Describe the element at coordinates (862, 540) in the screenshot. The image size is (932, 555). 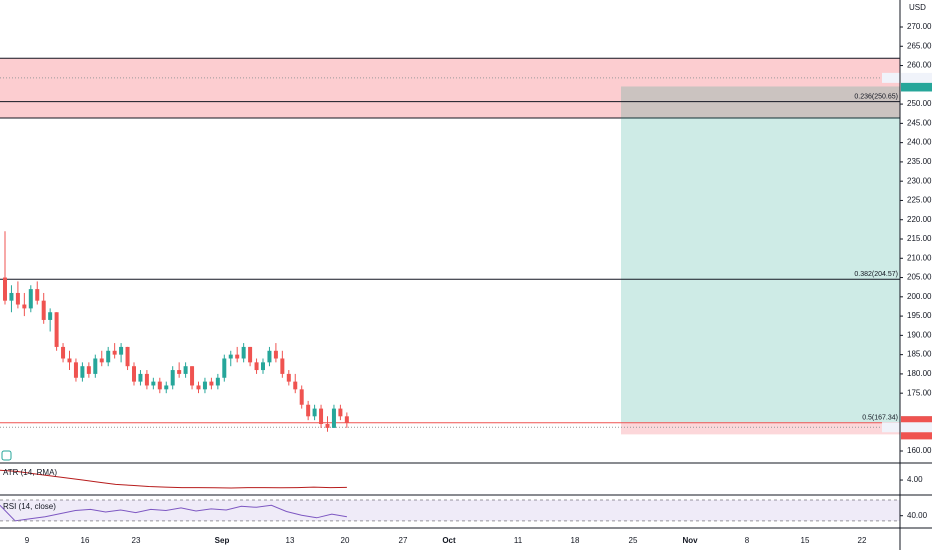
I see `x-tick-label: 22` at that location.